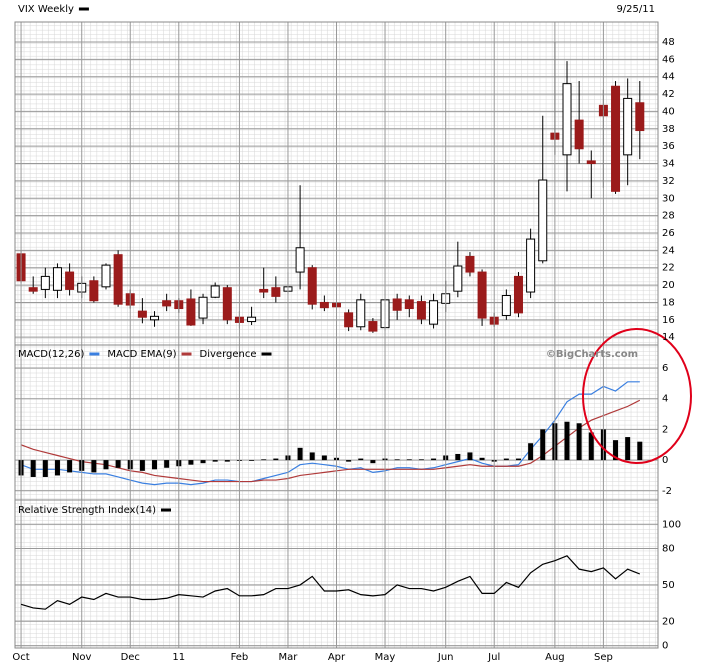  Describe the element at coordinates (668, 164) in the screenshot. I see `y-tick-label: 34` at that location.